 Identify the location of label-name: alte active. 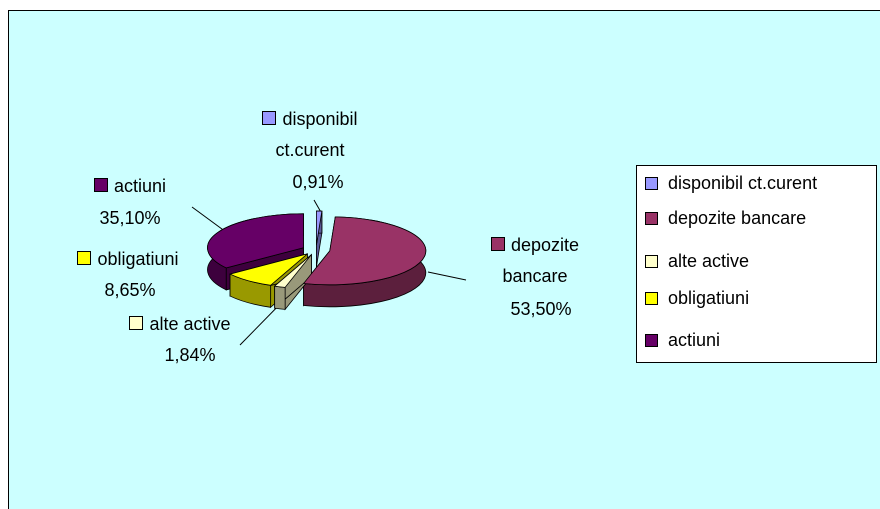
(190, 324).